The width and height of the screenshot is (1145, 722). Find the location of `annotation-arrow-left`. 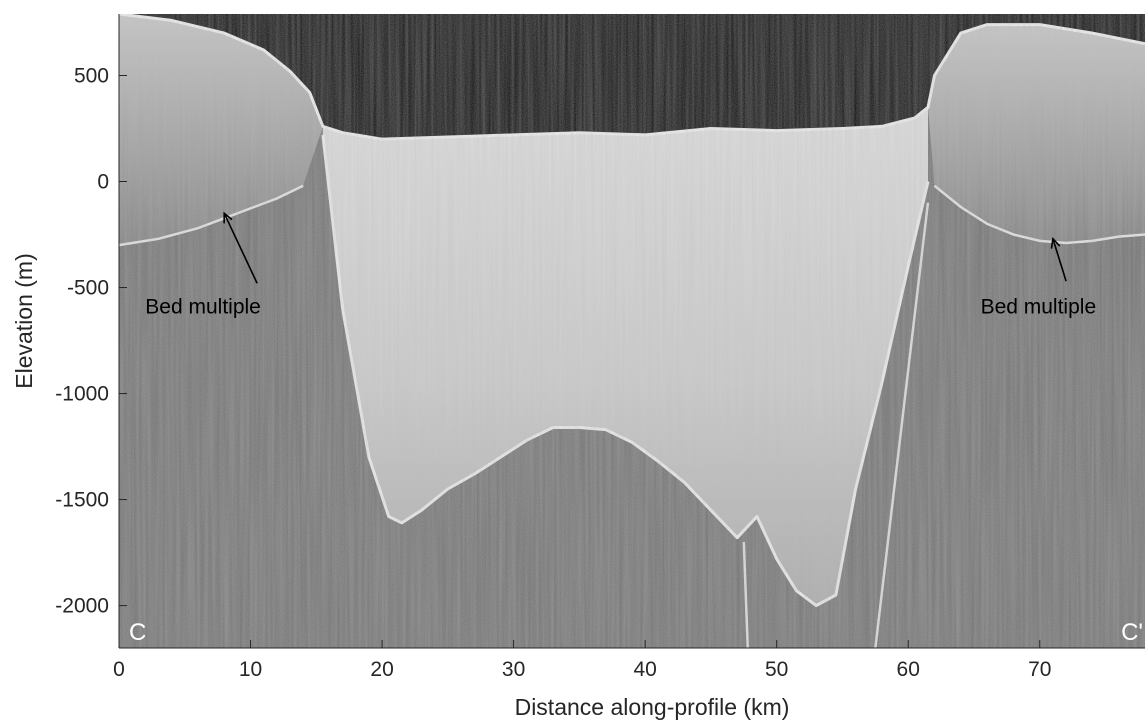

annotation-arrow-left is located at coordinates (240, 248).